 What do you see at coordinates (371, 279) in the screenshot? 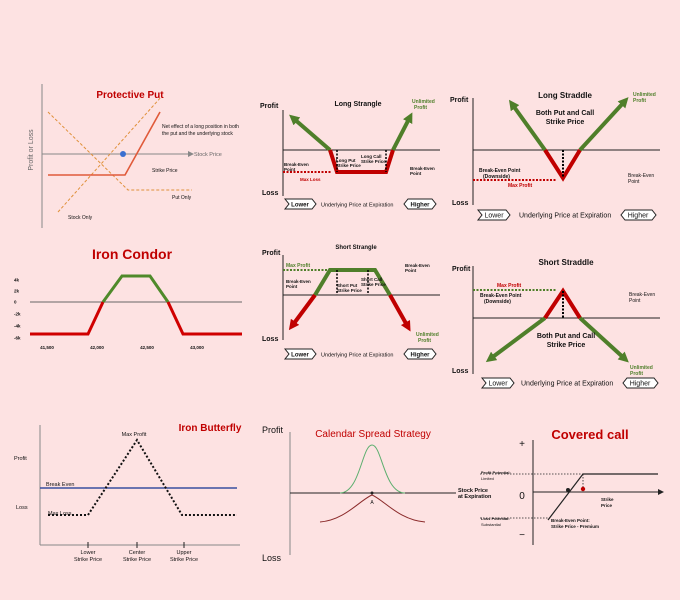
I see `panel-label: Short Call` at bounding box center [371, 279].